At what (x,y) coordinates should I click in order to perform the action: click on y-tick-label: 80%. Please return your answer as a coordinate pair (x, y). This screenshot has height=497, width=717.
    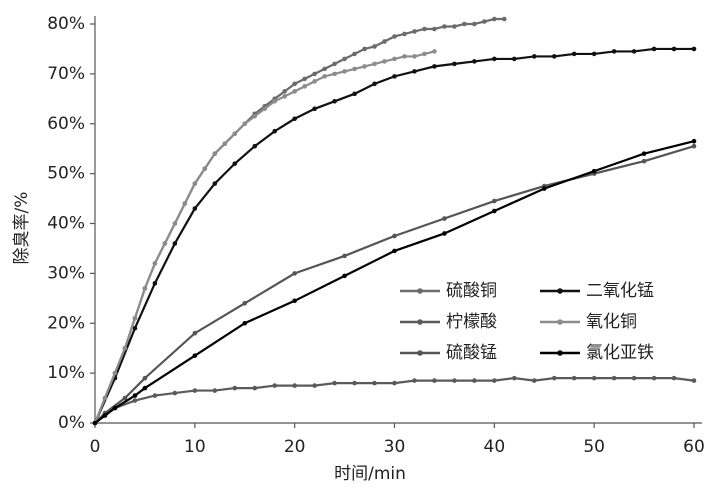
    Looking at the image, I should click on (66, 24).